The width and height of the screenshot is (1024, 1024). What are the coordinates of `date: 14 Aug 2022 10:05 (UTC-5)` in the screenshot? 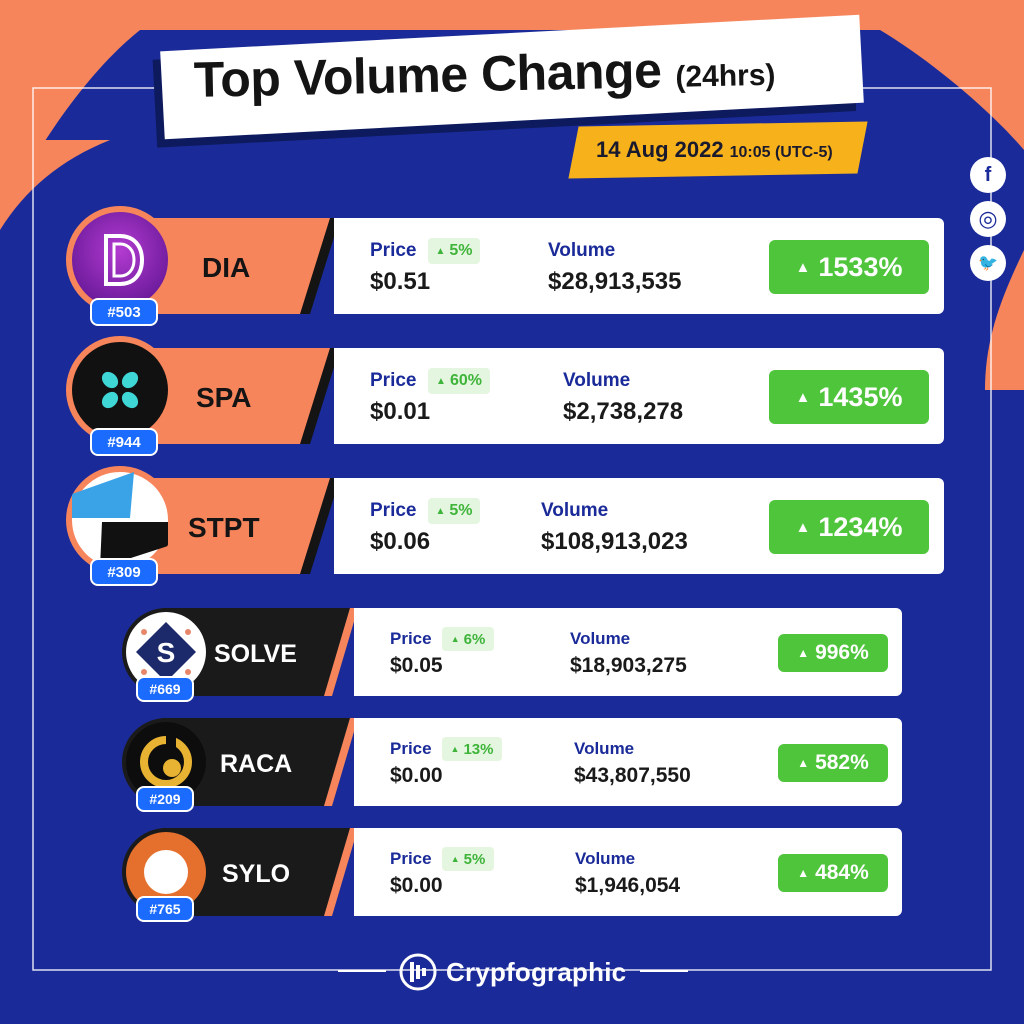 It's located at (727, 150).